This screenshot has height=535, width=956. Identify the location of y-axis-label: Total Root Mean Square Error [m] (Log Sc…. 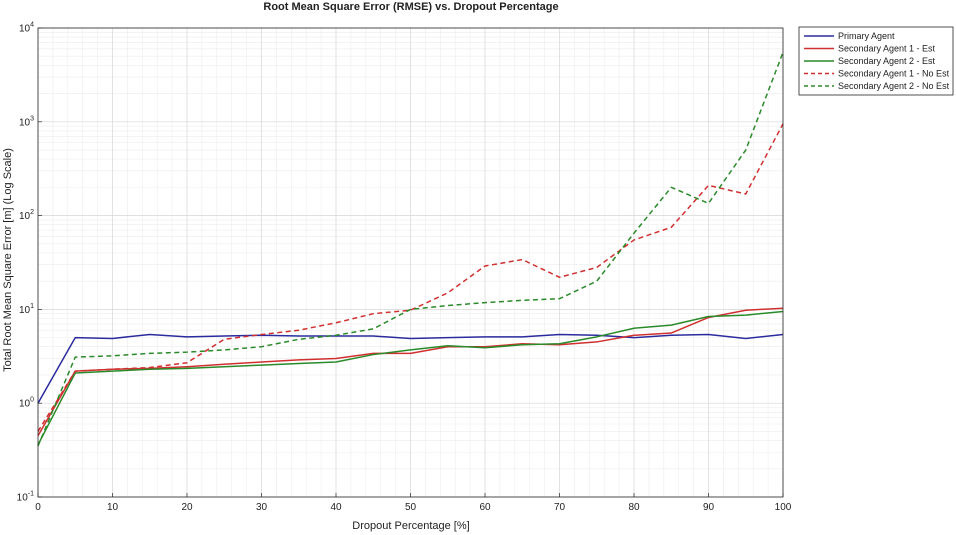
(8, 260).